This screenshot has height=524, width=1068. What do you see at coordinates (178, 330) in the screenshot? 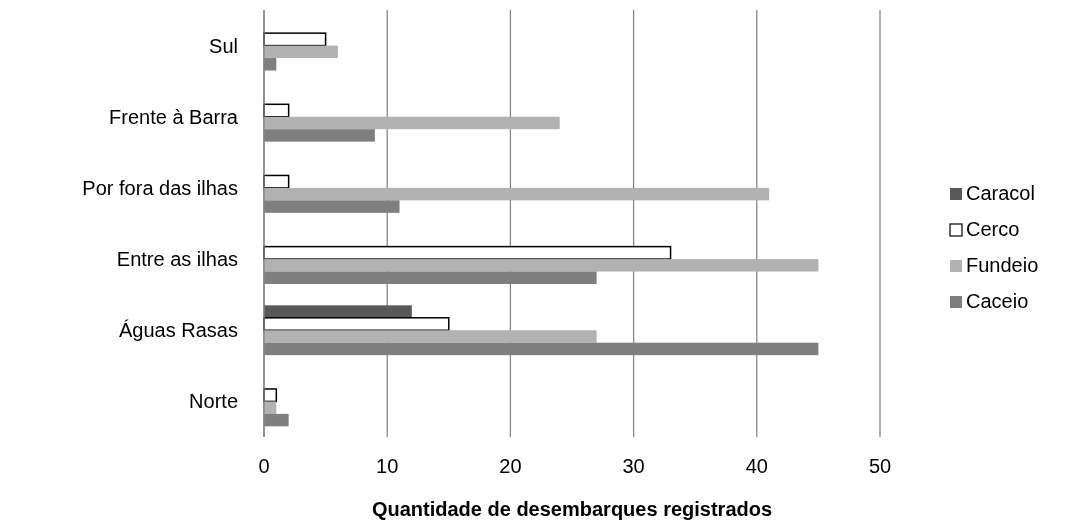
I see `y-tick-label: Águas Rasas` at bounding box center [178, 330].